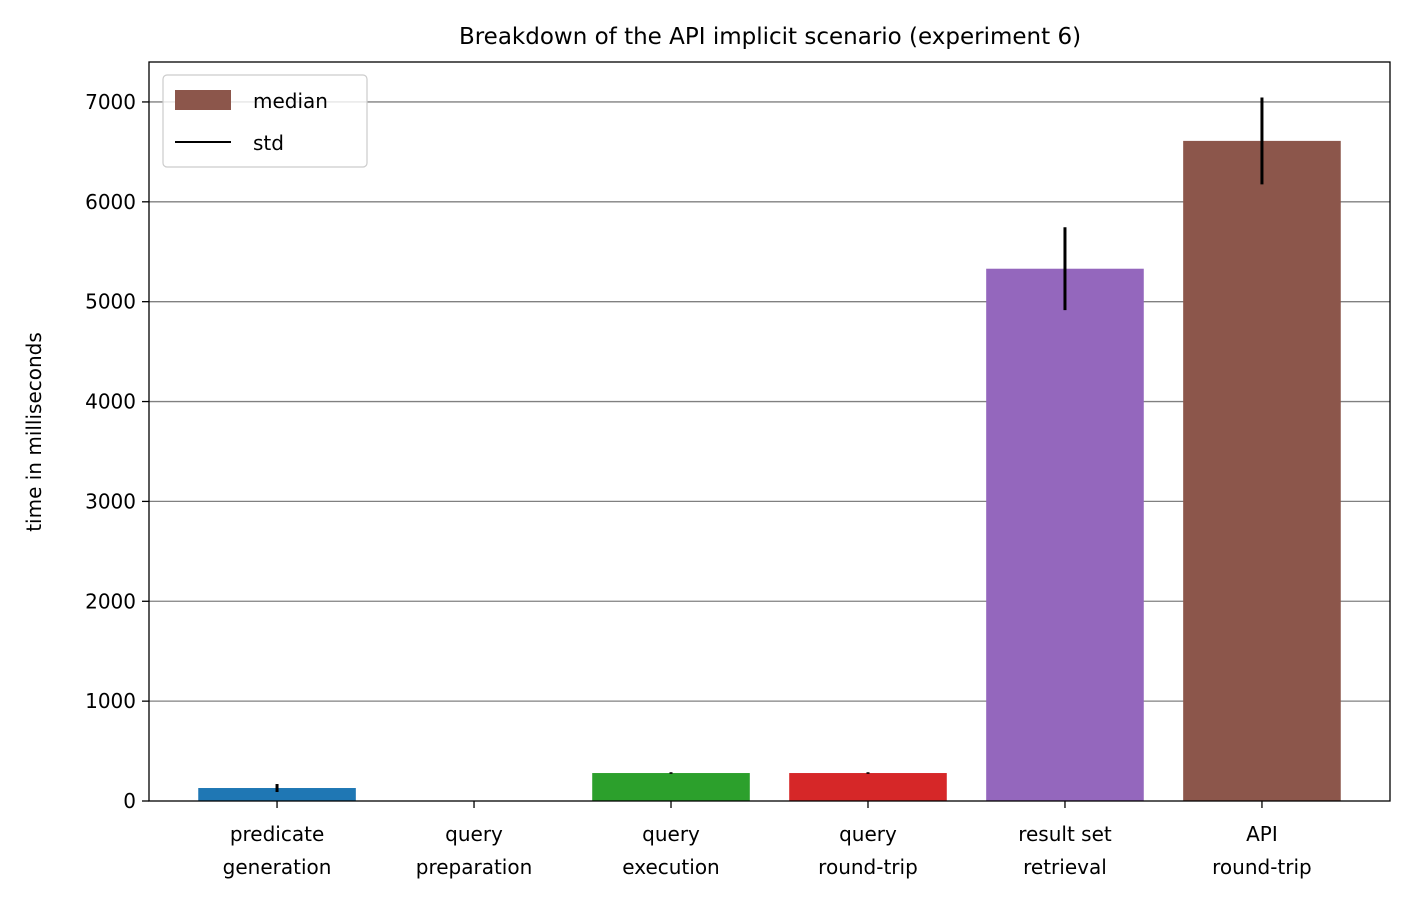 The image size is (1413, 905). I want to click on y-tick-label: 3000, so click(110, 501).